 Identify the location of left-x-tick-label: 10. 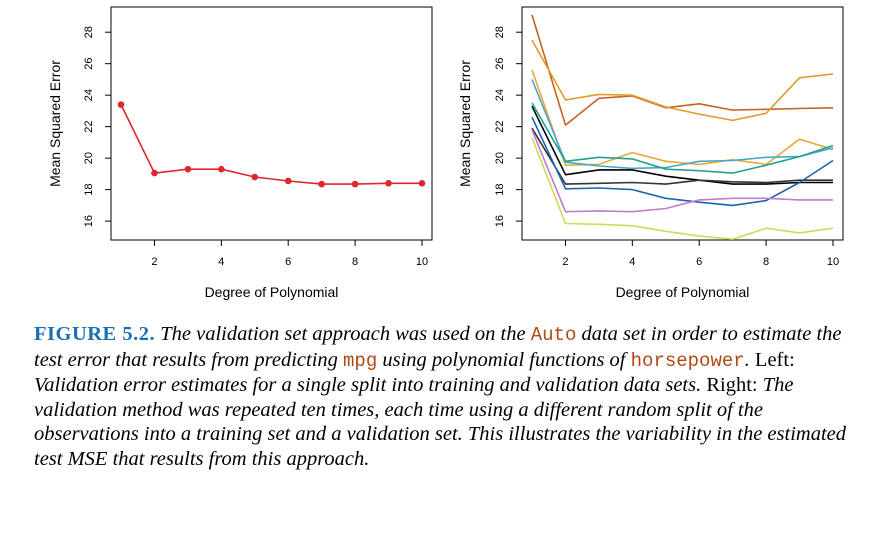
(422, 262).